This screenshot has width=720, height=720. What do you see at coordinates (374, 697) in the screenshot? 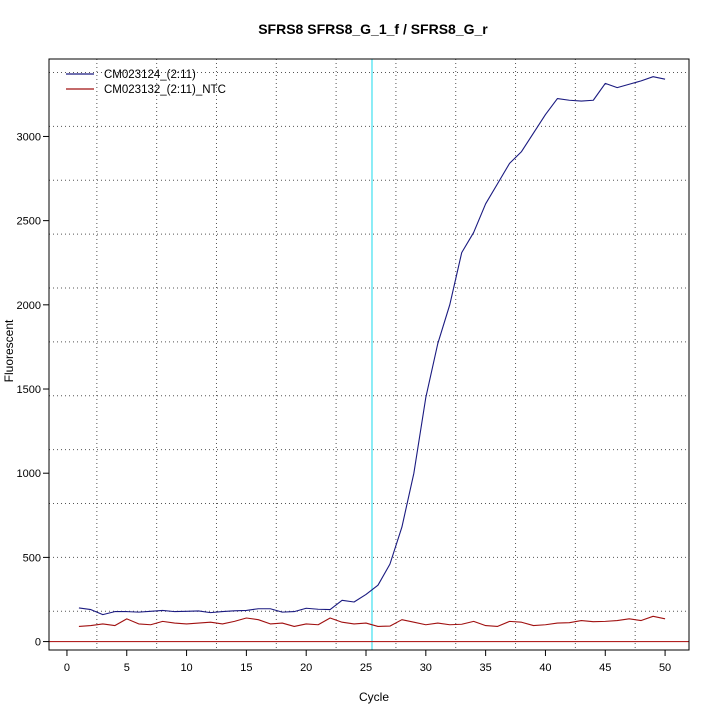
I see `x-axis-label: Cycle` at bounding box center [374, 697].